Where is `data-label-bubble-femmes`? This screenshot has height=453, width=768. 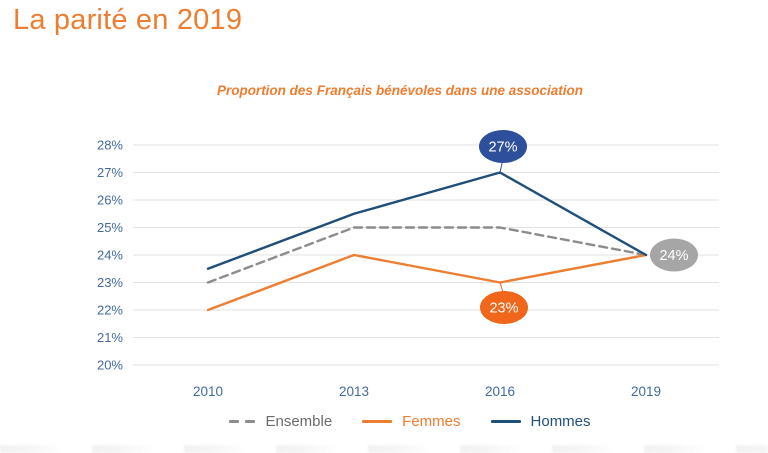 data-label-bubble-femmes is located at coordinates (504, 307).